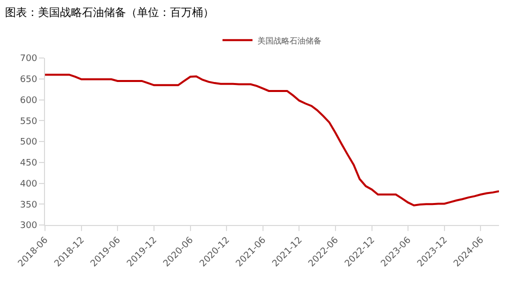 This screenshot has height=281, width=519. Describe the element at coordinates (290, 41) in the screenshot. I see `legend-label: 美国战略石油储备` at that location.